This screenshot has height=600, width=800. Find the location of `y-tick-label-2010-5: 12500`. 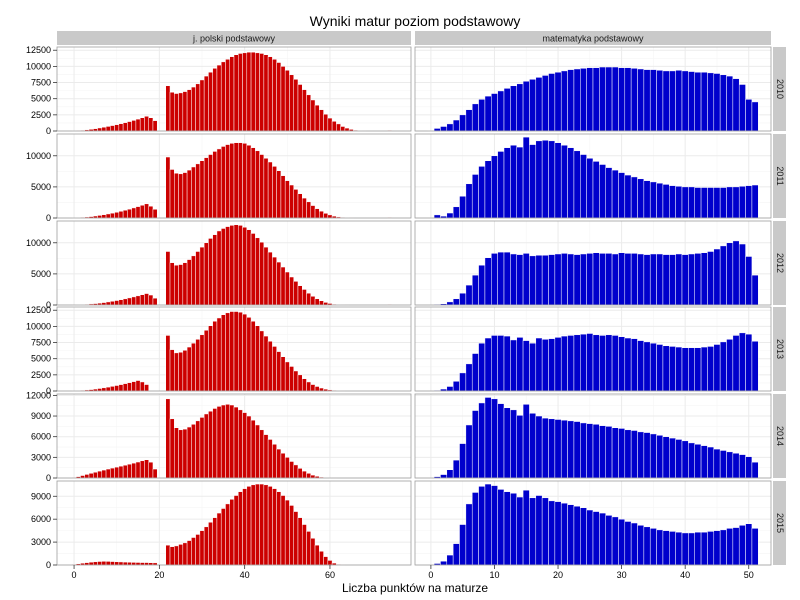

y-tick-label-2010-5: 12500 is located at coordinates (38, 50).